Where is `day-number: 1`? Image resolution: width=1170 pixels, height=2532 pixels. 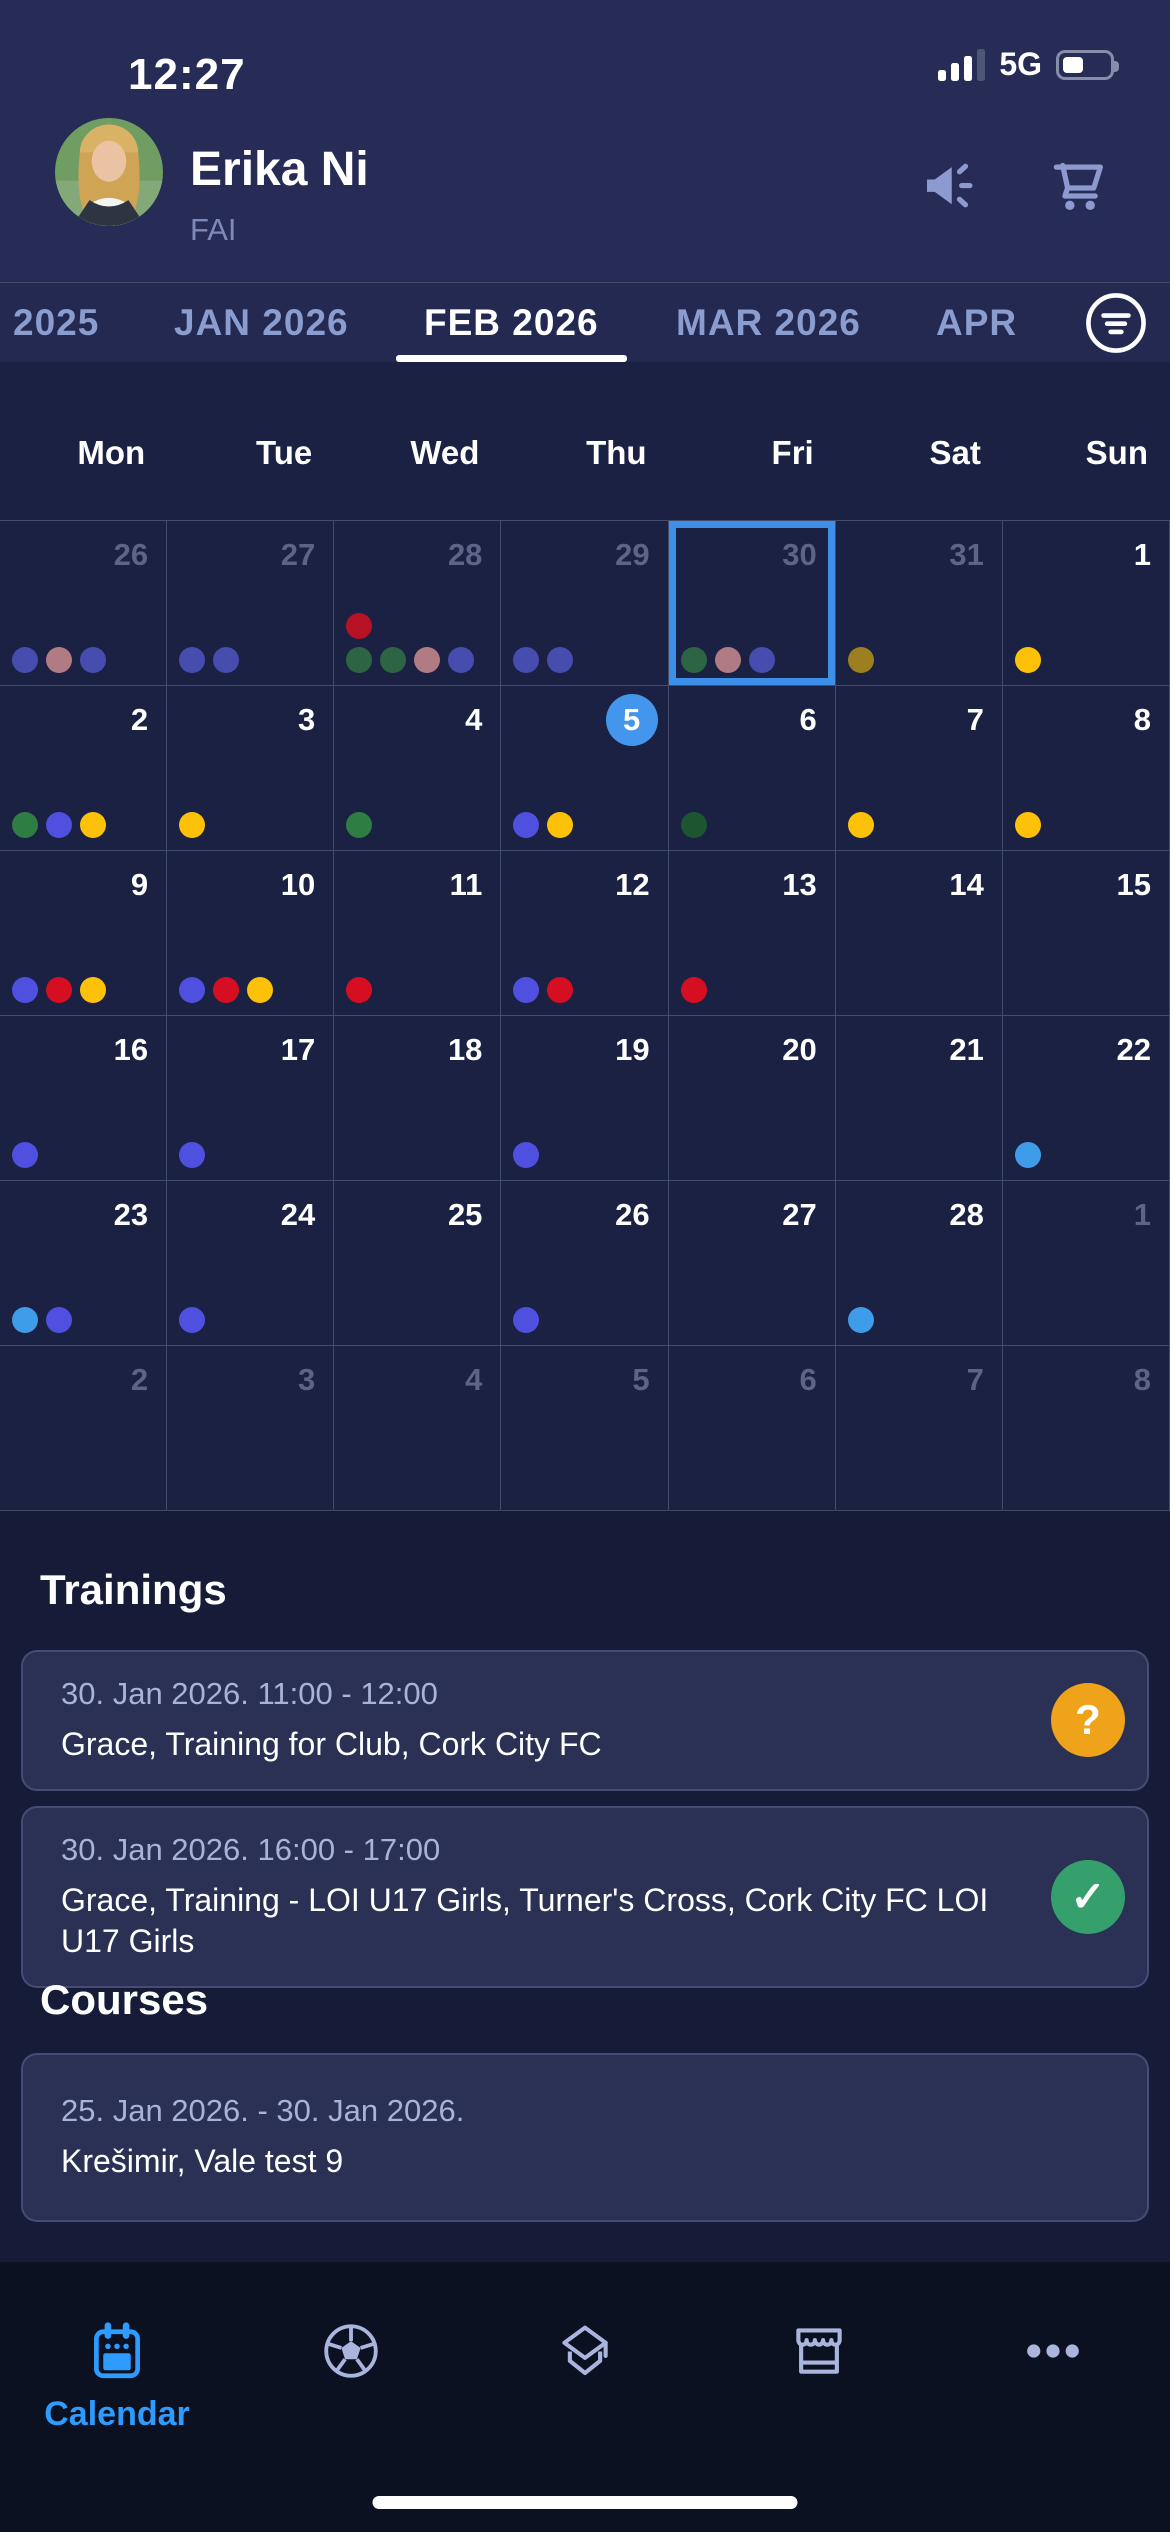 day-number: 1 is located at coordinates (1142, 554).